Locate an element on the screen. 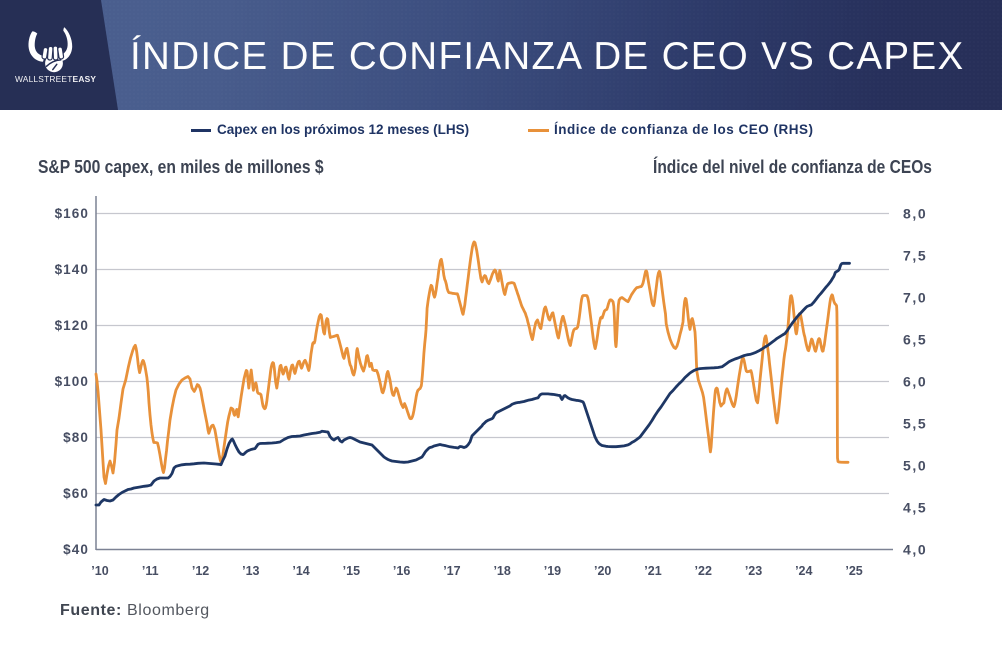 The height and width of the screenshot is (646, 1002). svg-text: 5,0 is located at coordinates (915, 466).